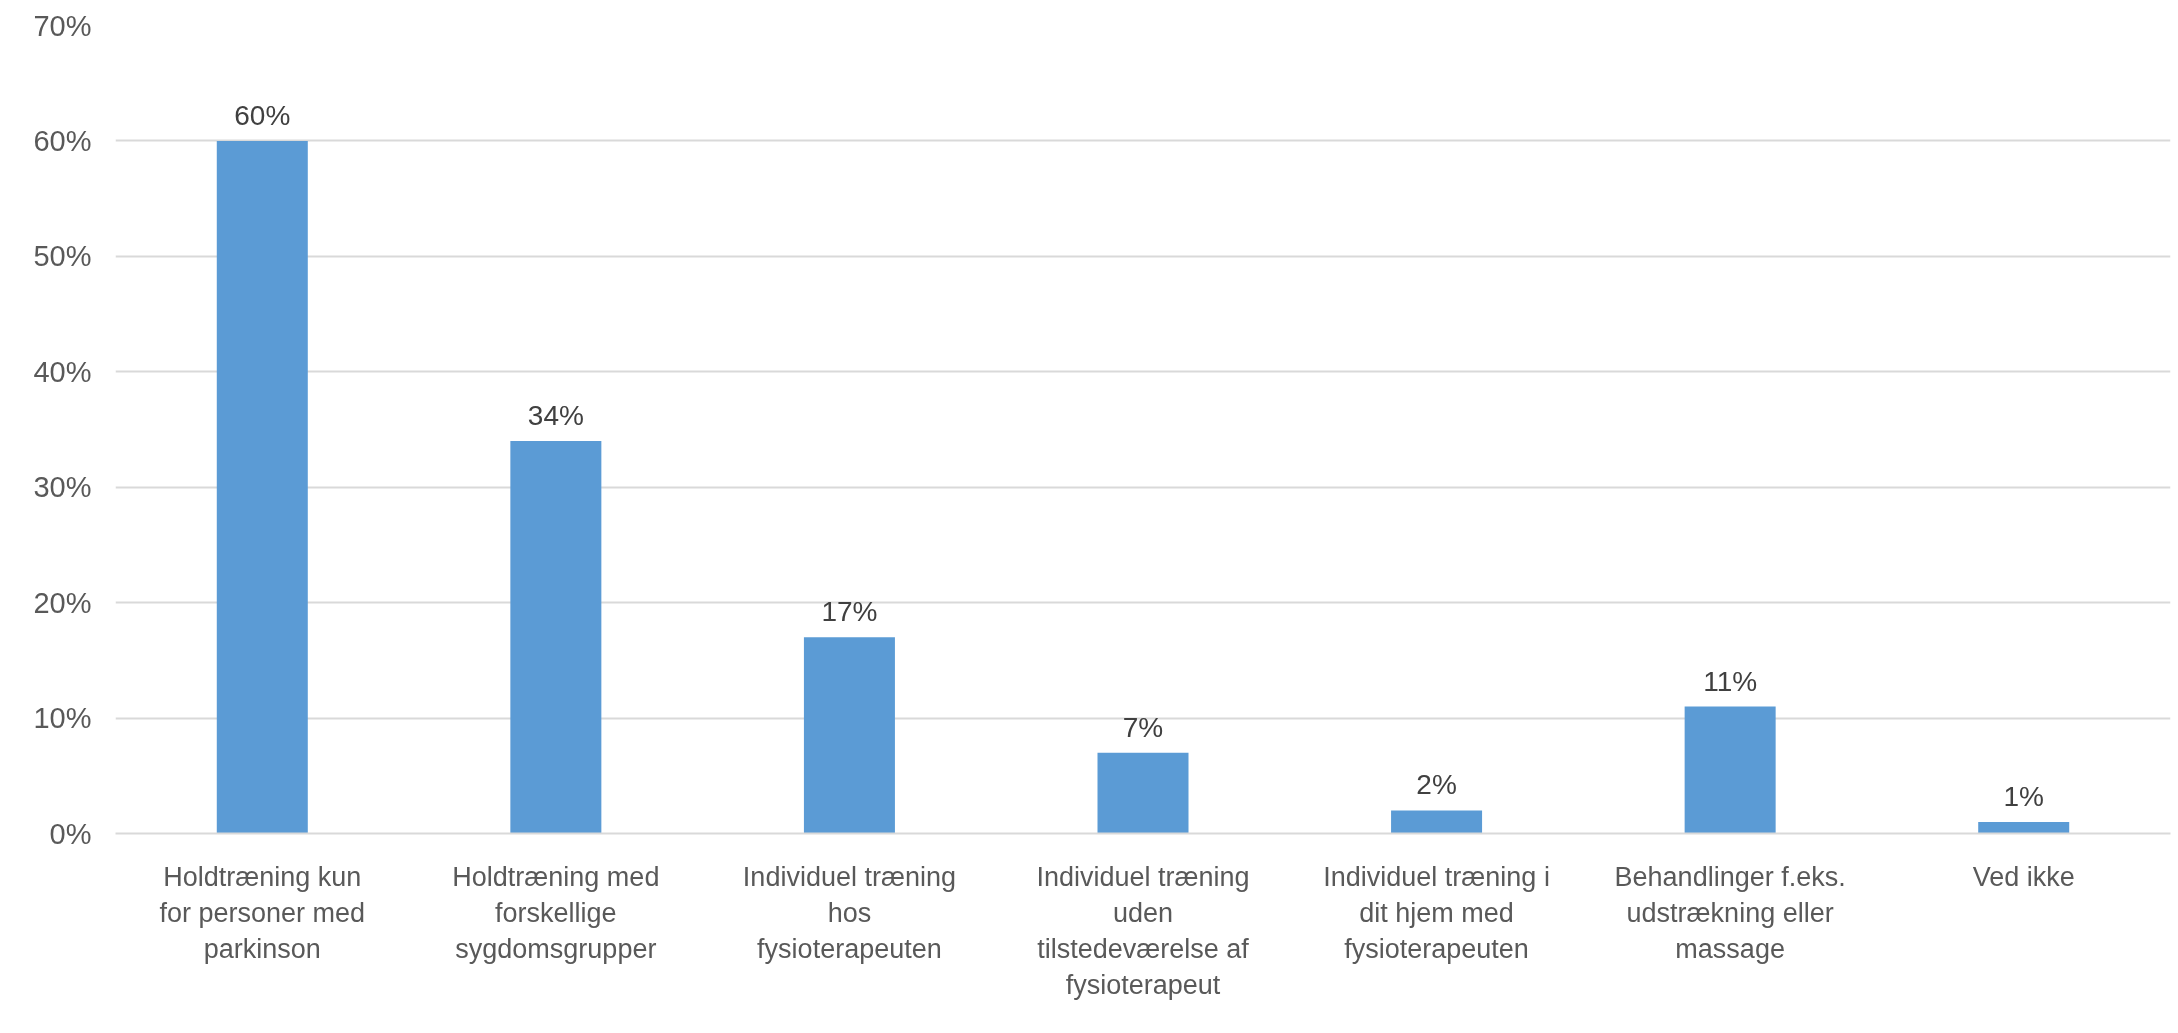  What do you see at coordinates (1730, 681) in the screenshot?
I see `data-label: 11%` at bounding box center [1730, 681].